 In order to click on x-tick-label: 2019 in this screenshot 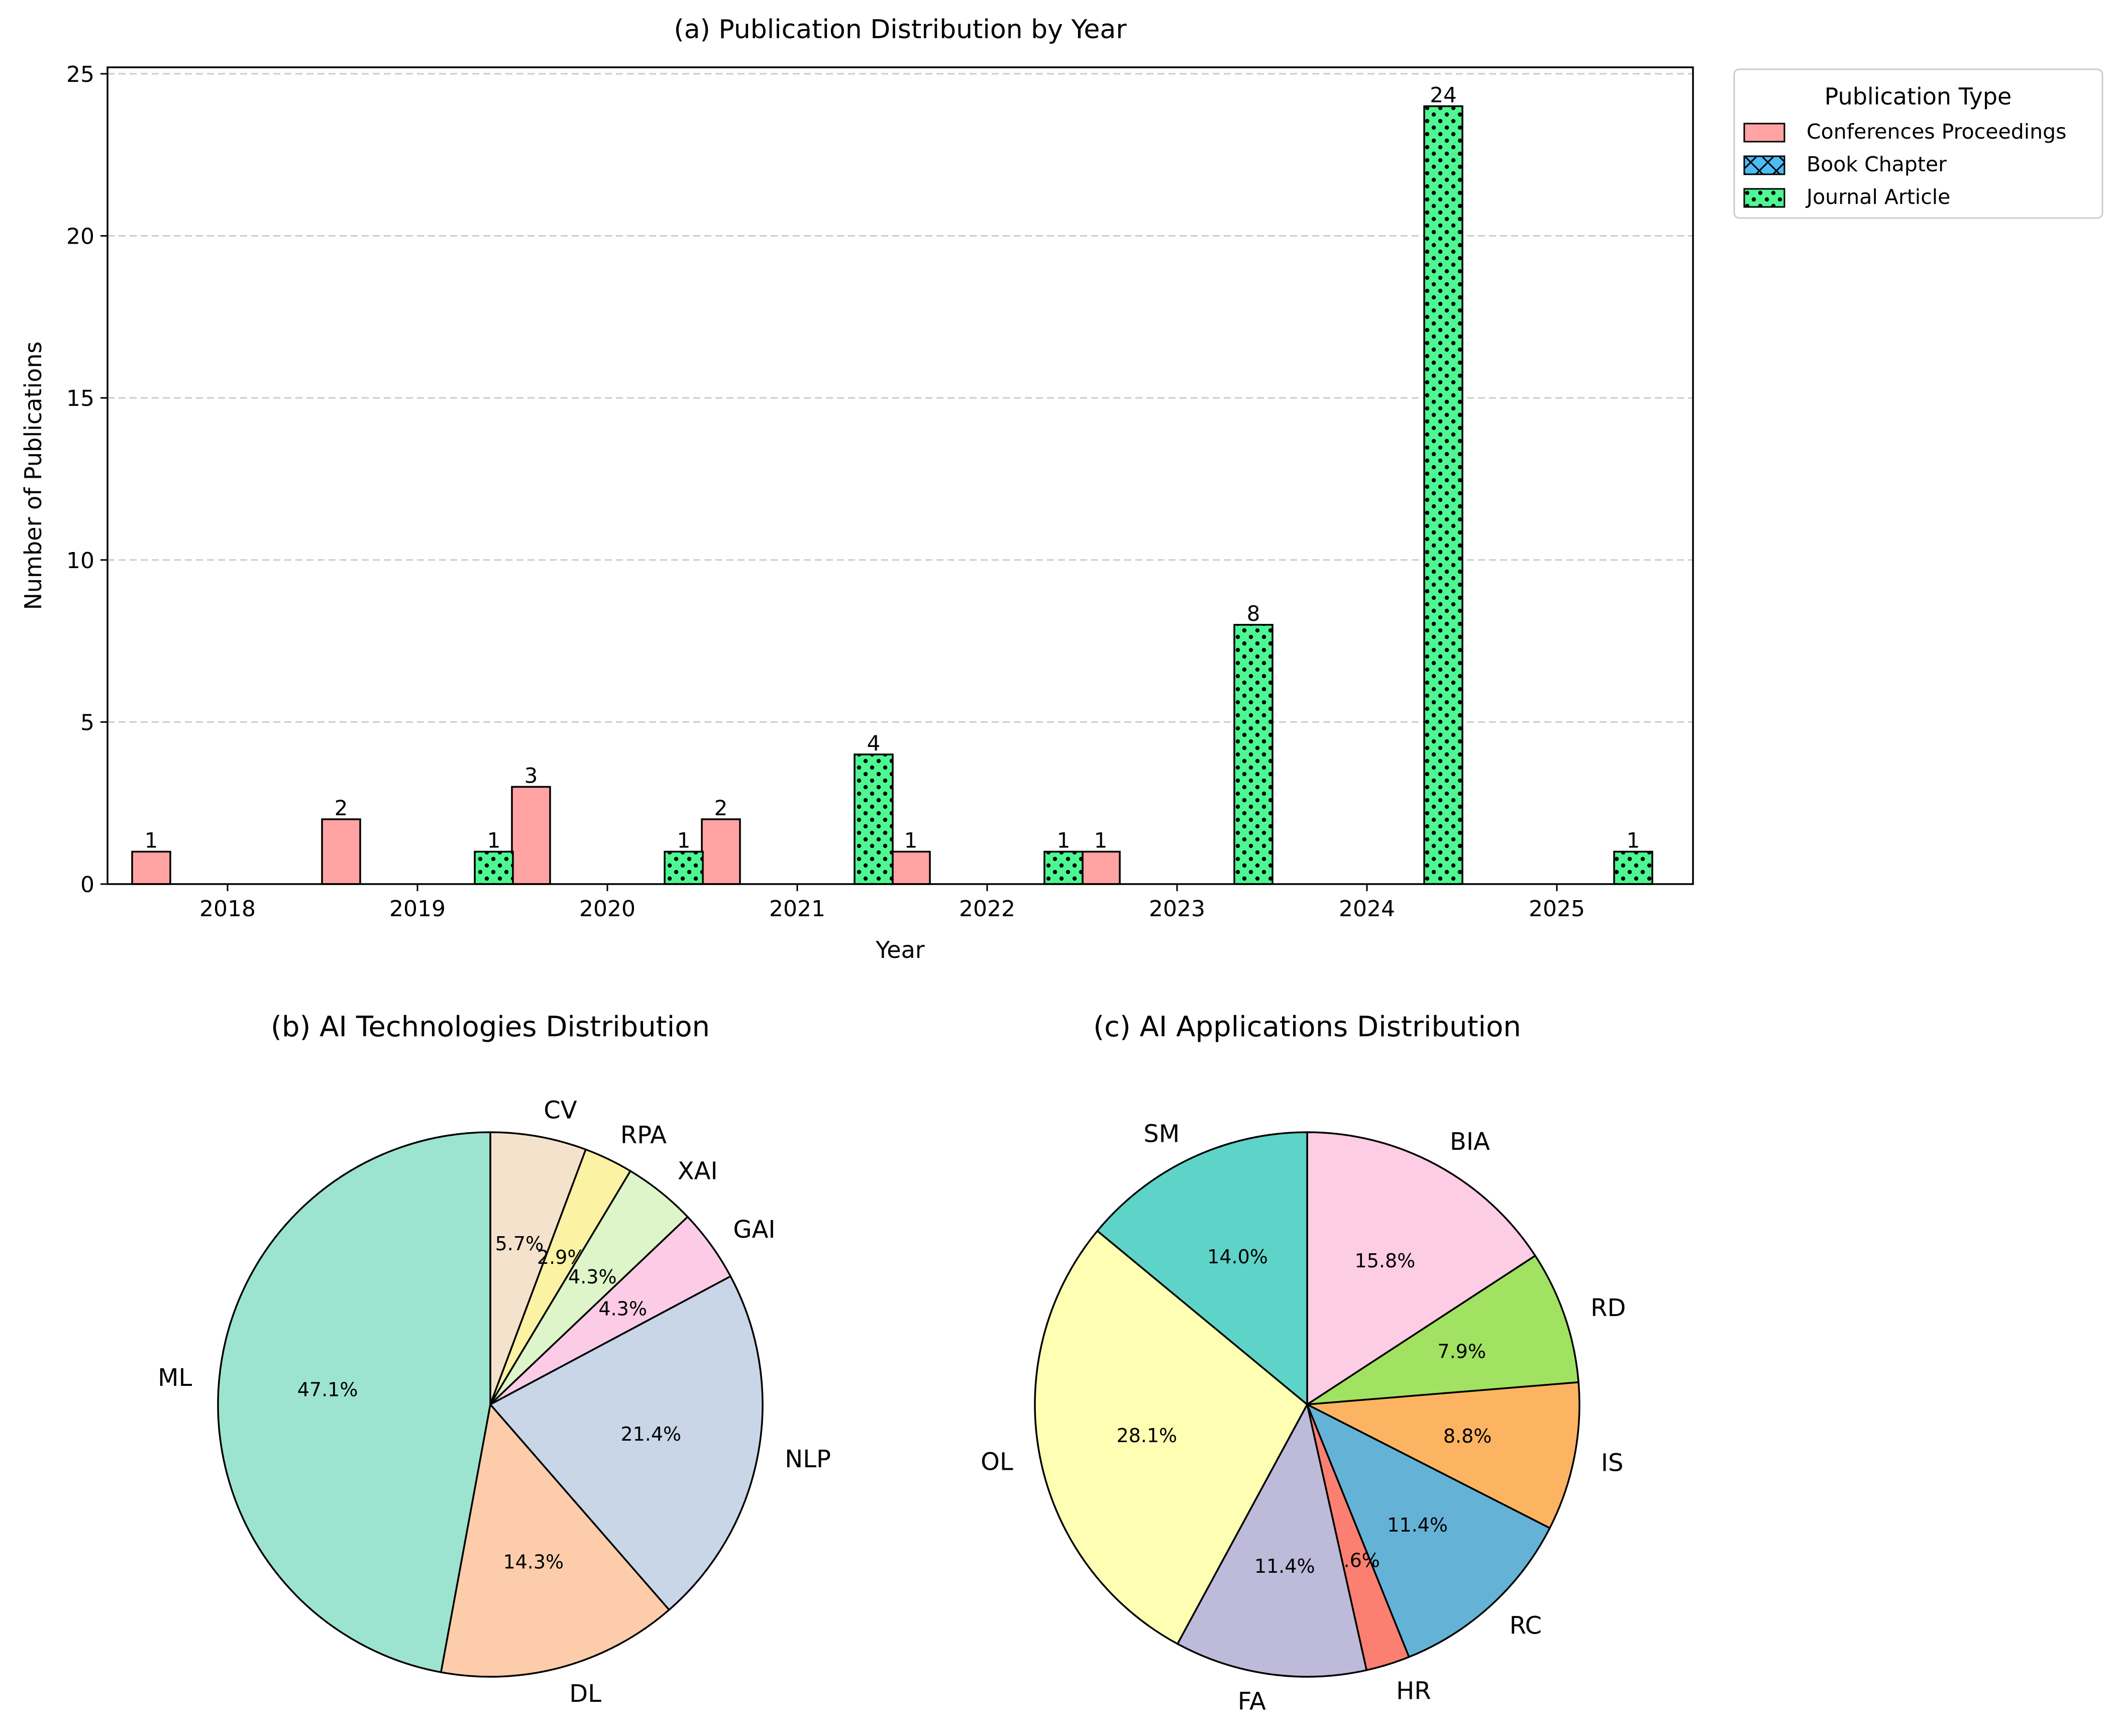, I will do `click(417, 909)`.